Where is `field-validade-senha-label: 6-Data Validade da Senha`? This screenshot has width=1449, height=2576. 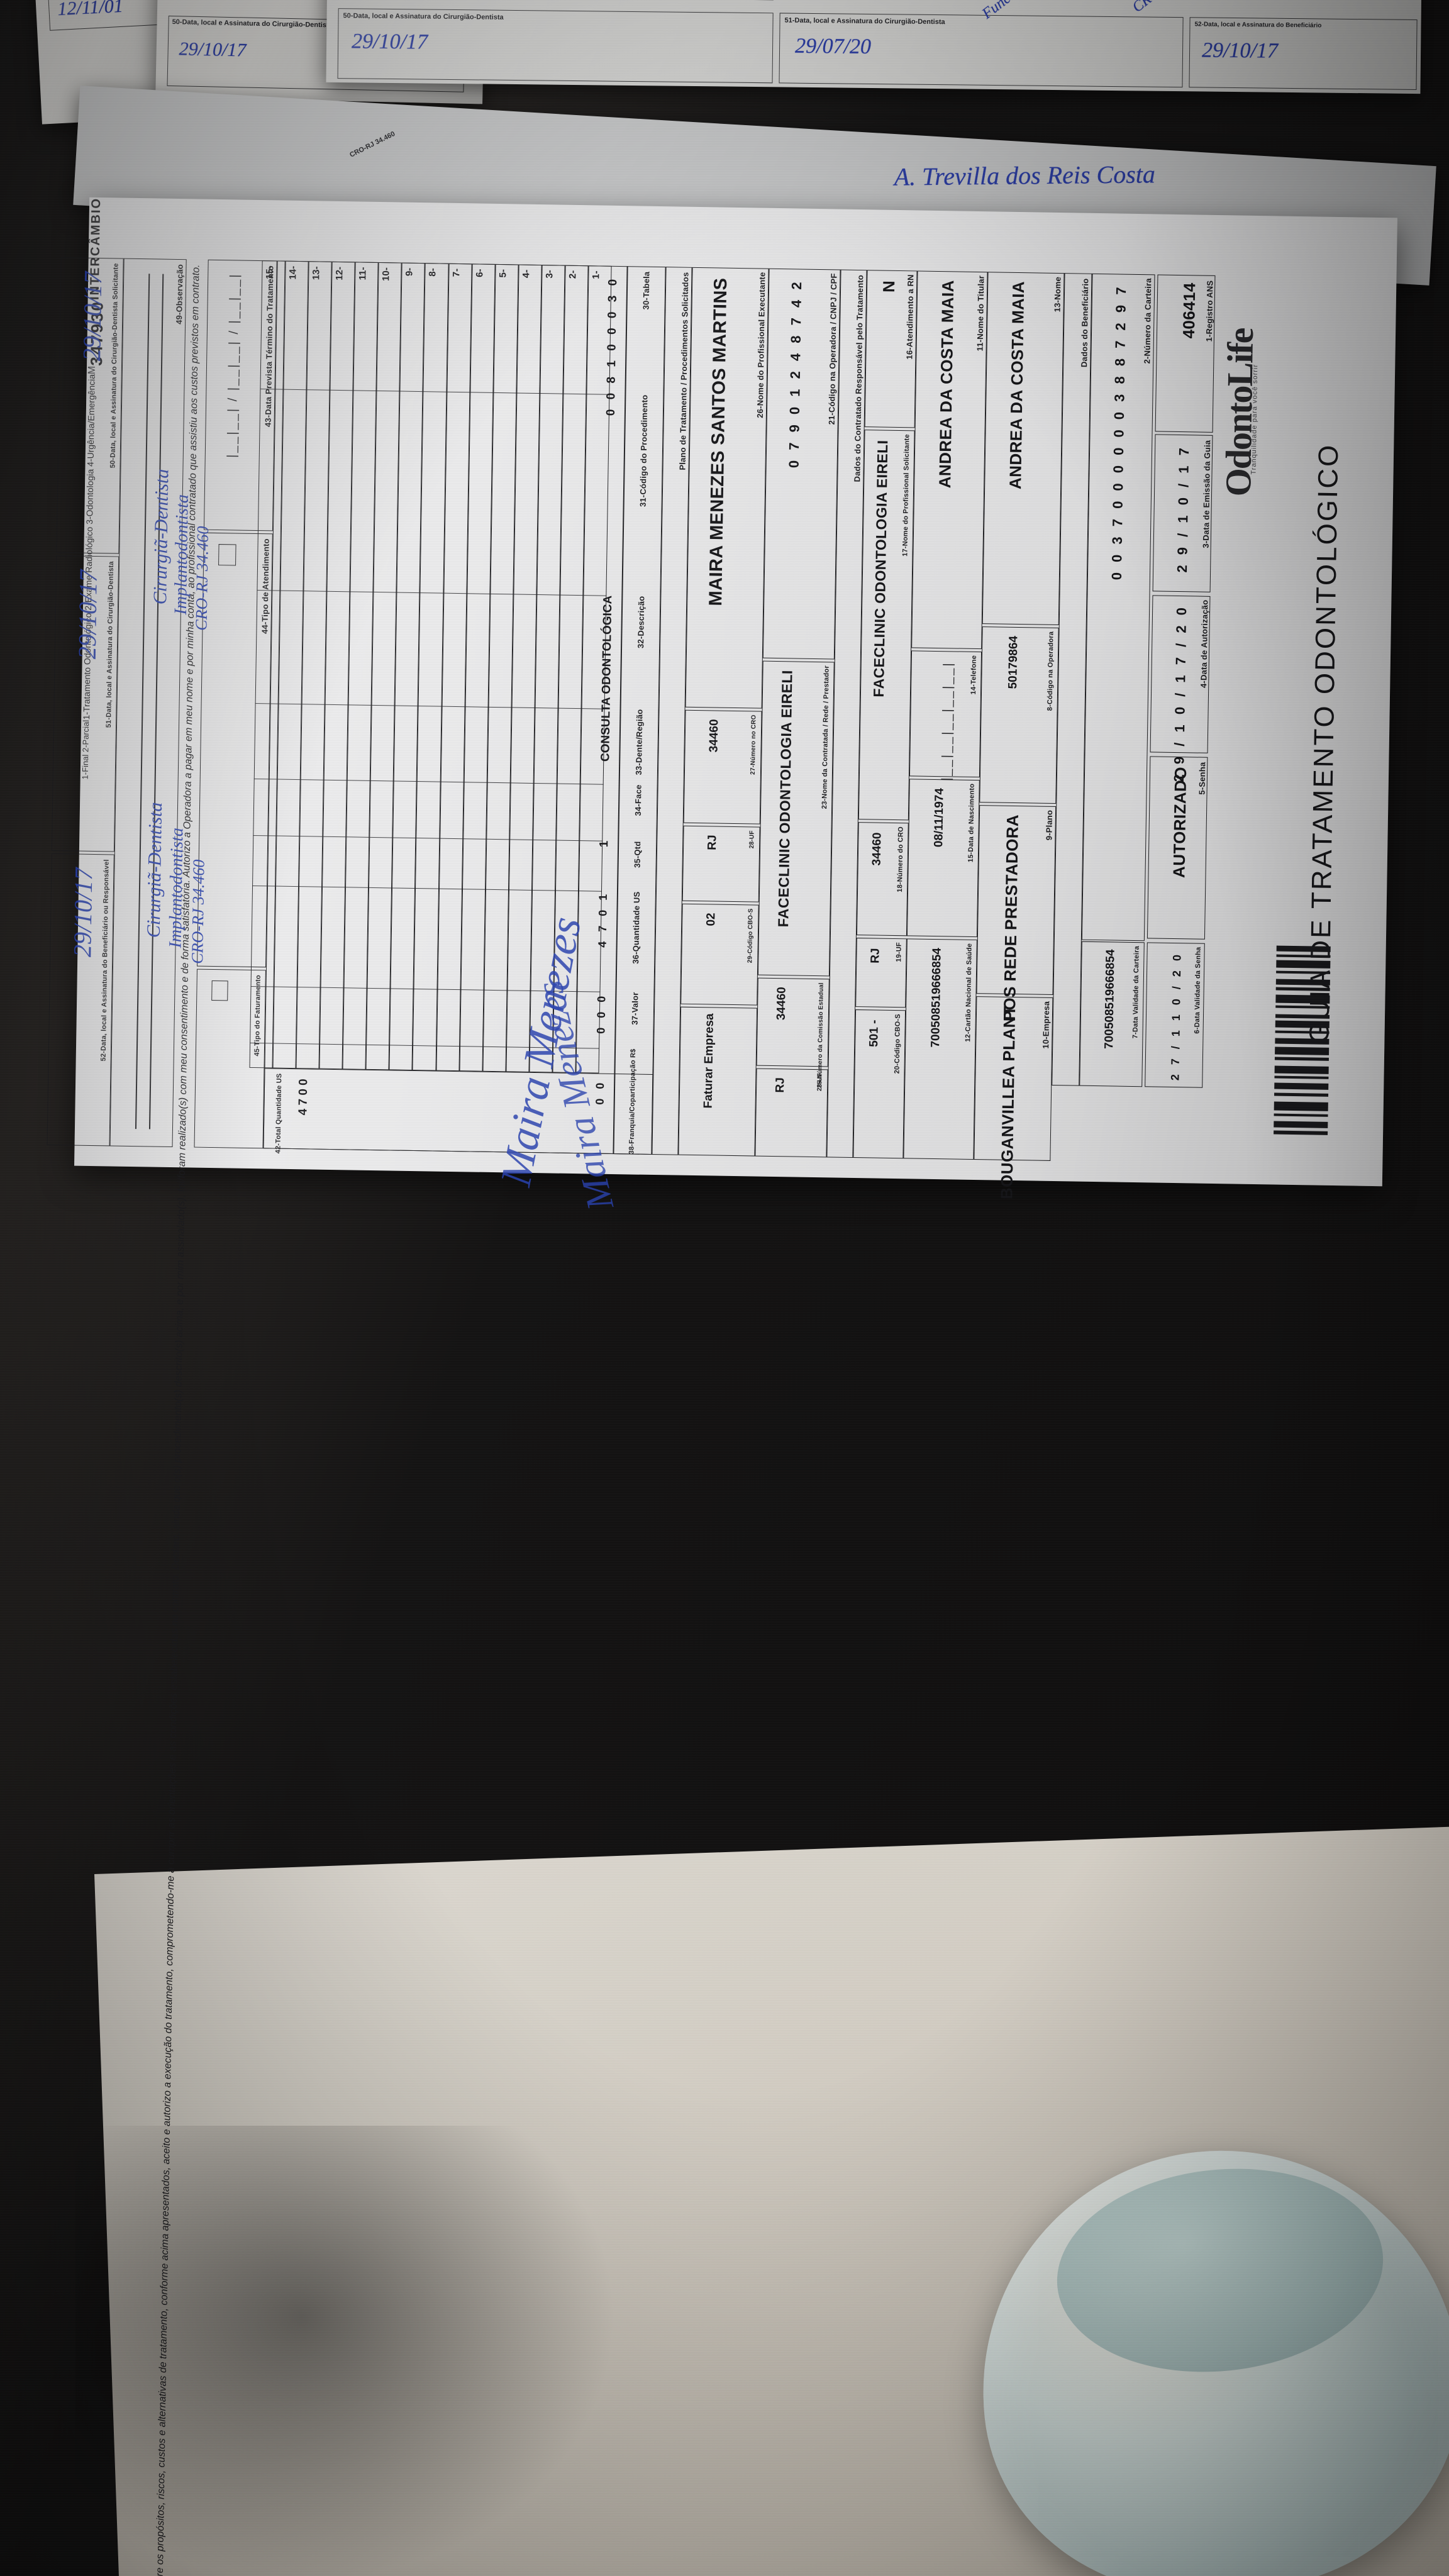 field-validade-senha-label: 6-Data Validade da Senha is located at coordinates (1197, 990).